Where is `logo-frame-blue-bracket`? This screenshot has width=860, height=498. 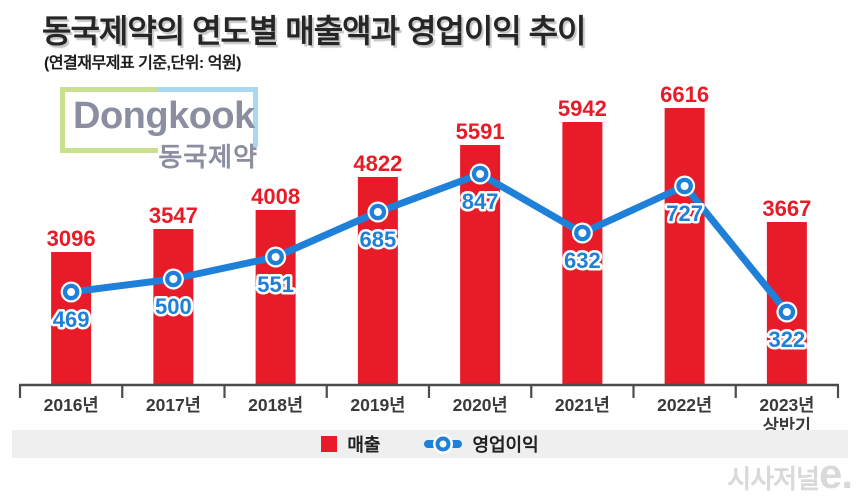 logo-frame-blue-bracket is located at coordinates (208, 117).